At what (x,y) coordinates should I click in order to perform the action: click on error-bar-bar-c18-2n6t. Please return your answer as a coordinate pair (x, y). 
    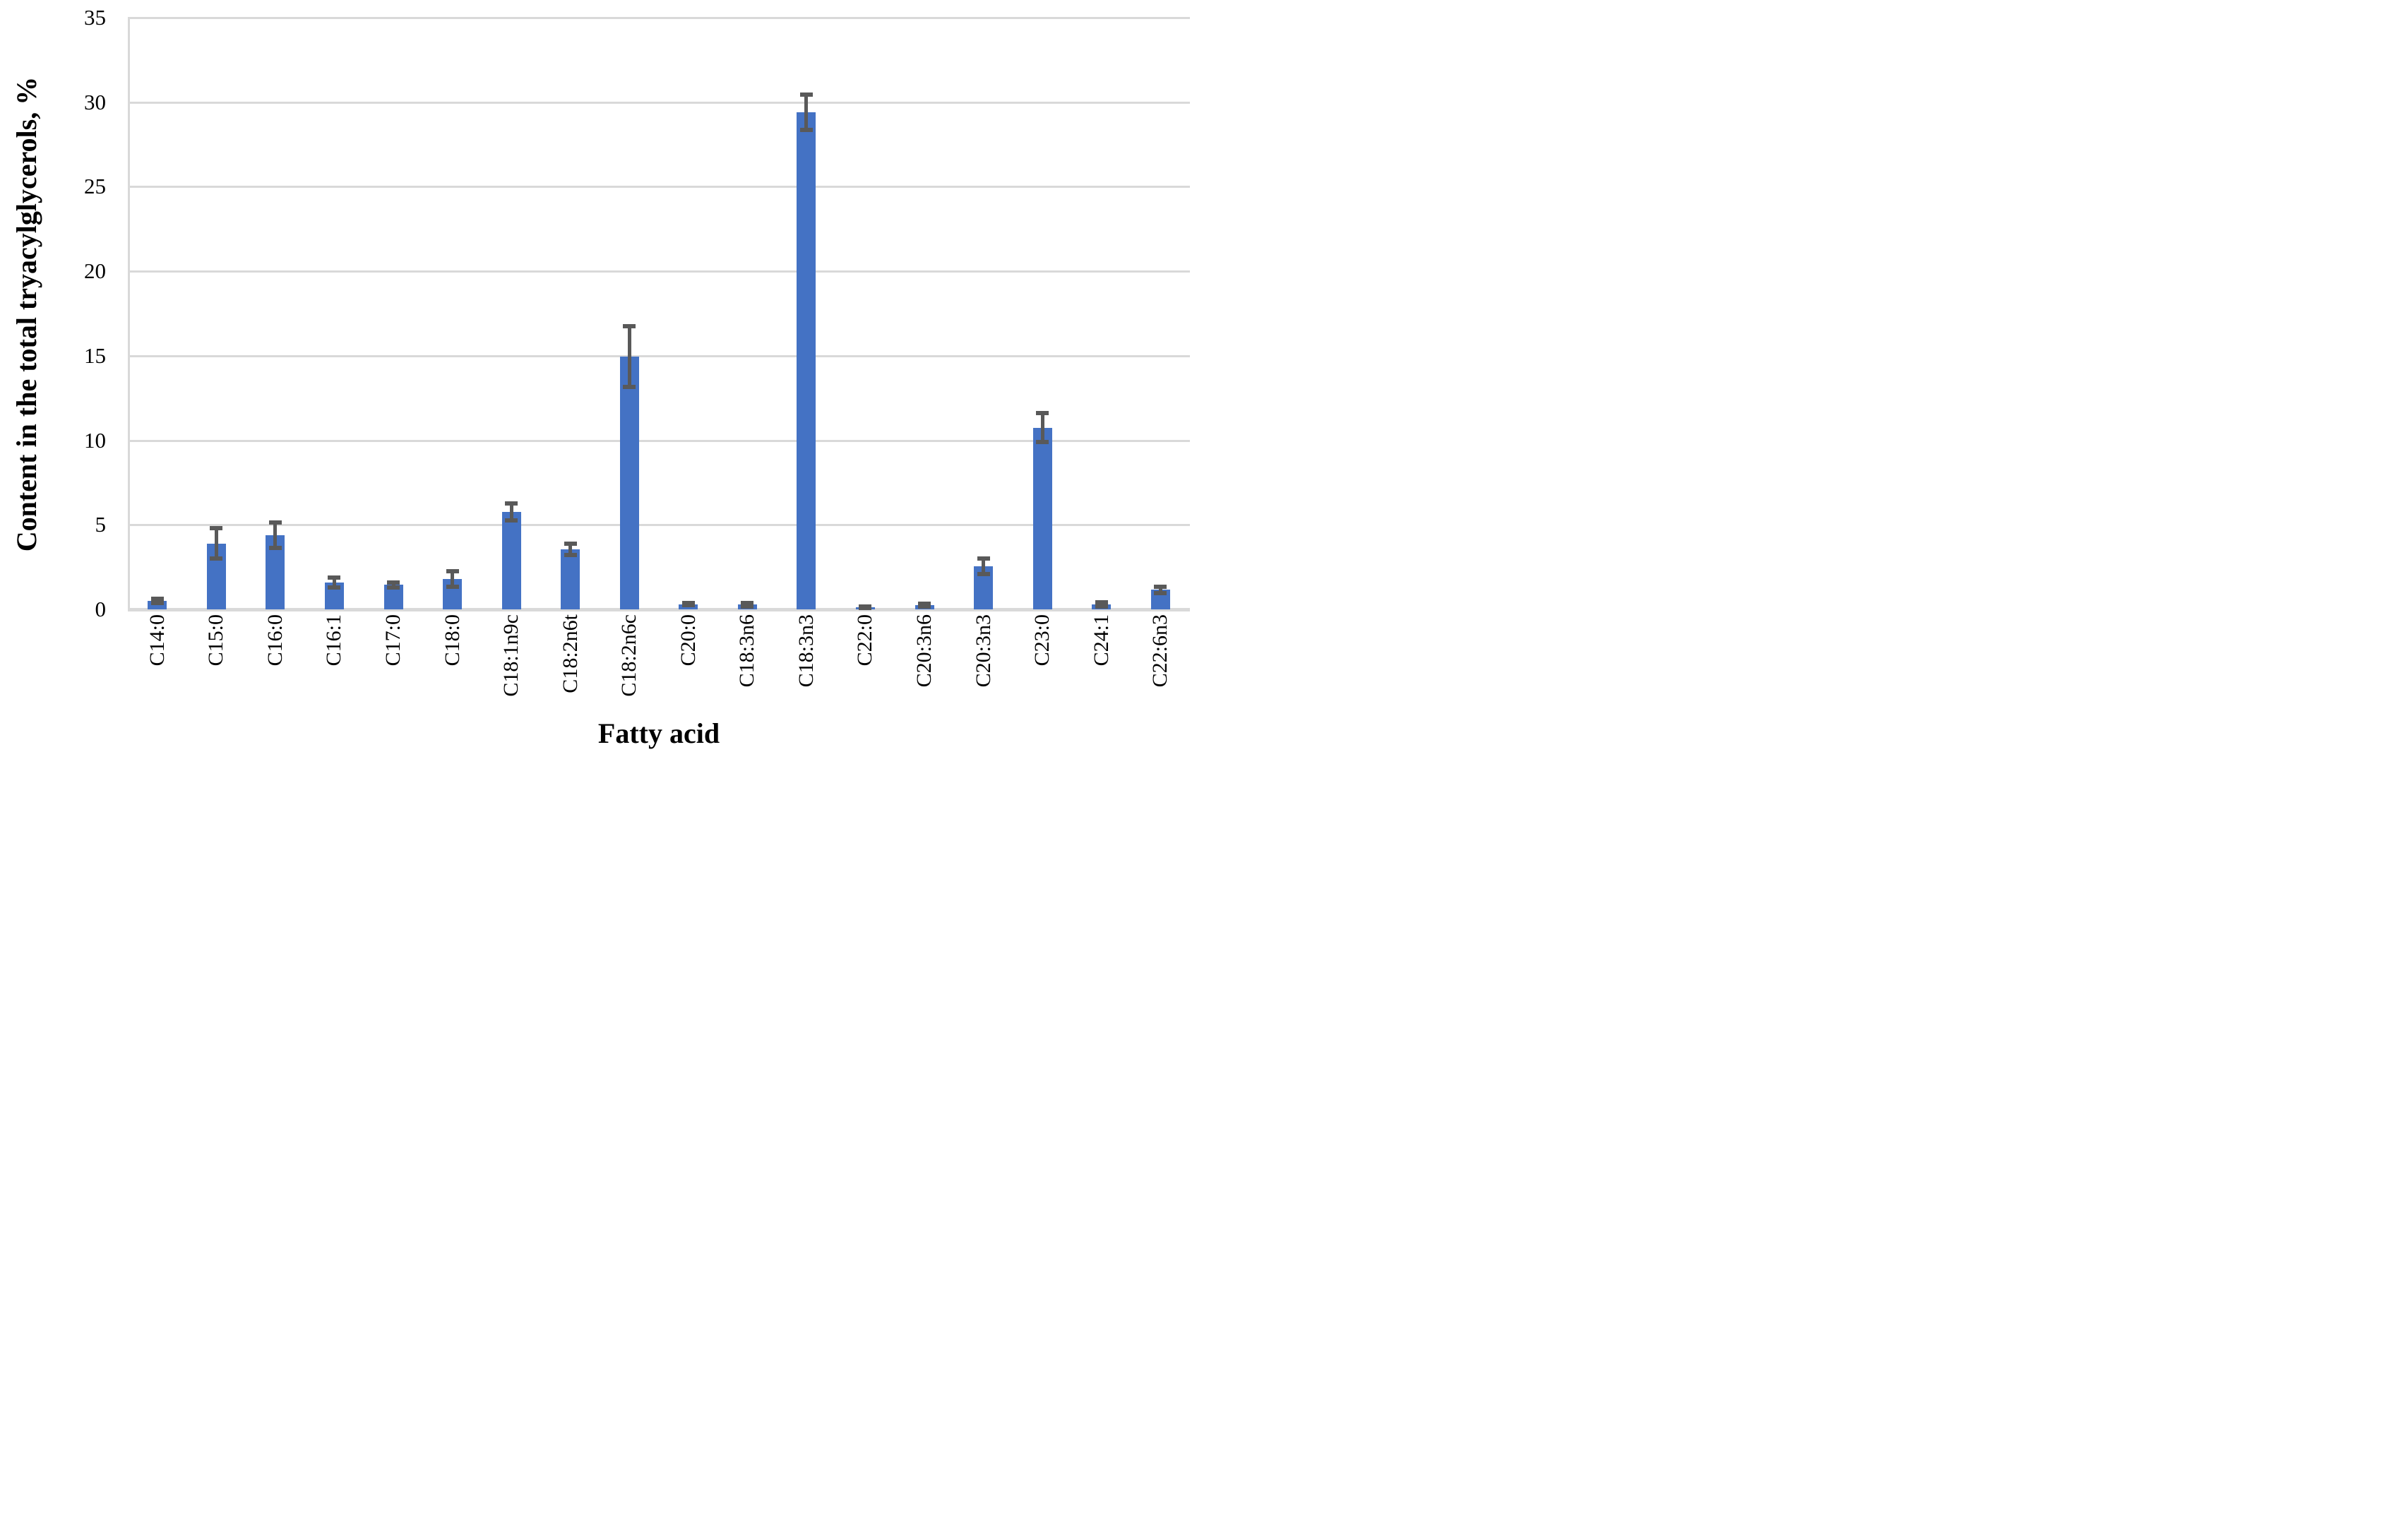
    Looking at the image, I should click on (570, 549).